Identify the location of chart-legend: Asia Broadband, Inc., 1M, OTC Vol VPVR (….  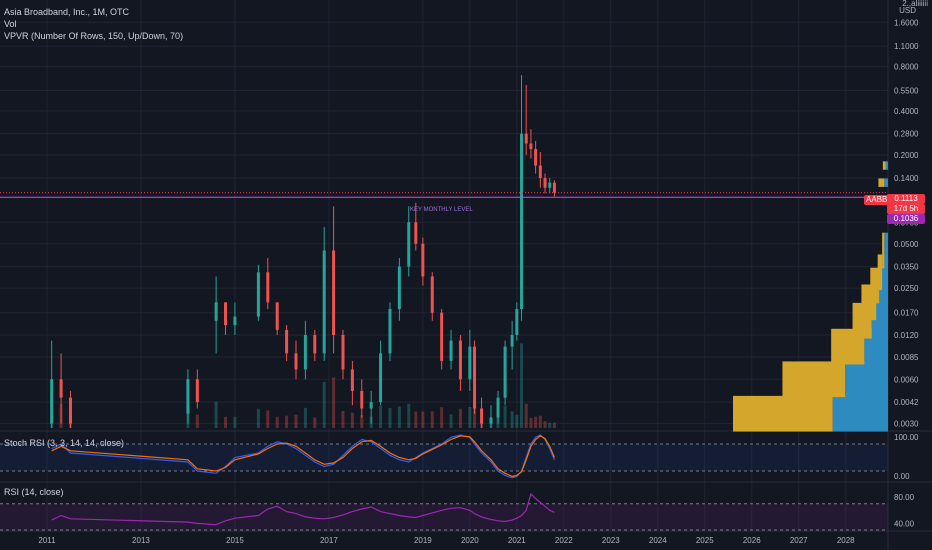
(93, 24).